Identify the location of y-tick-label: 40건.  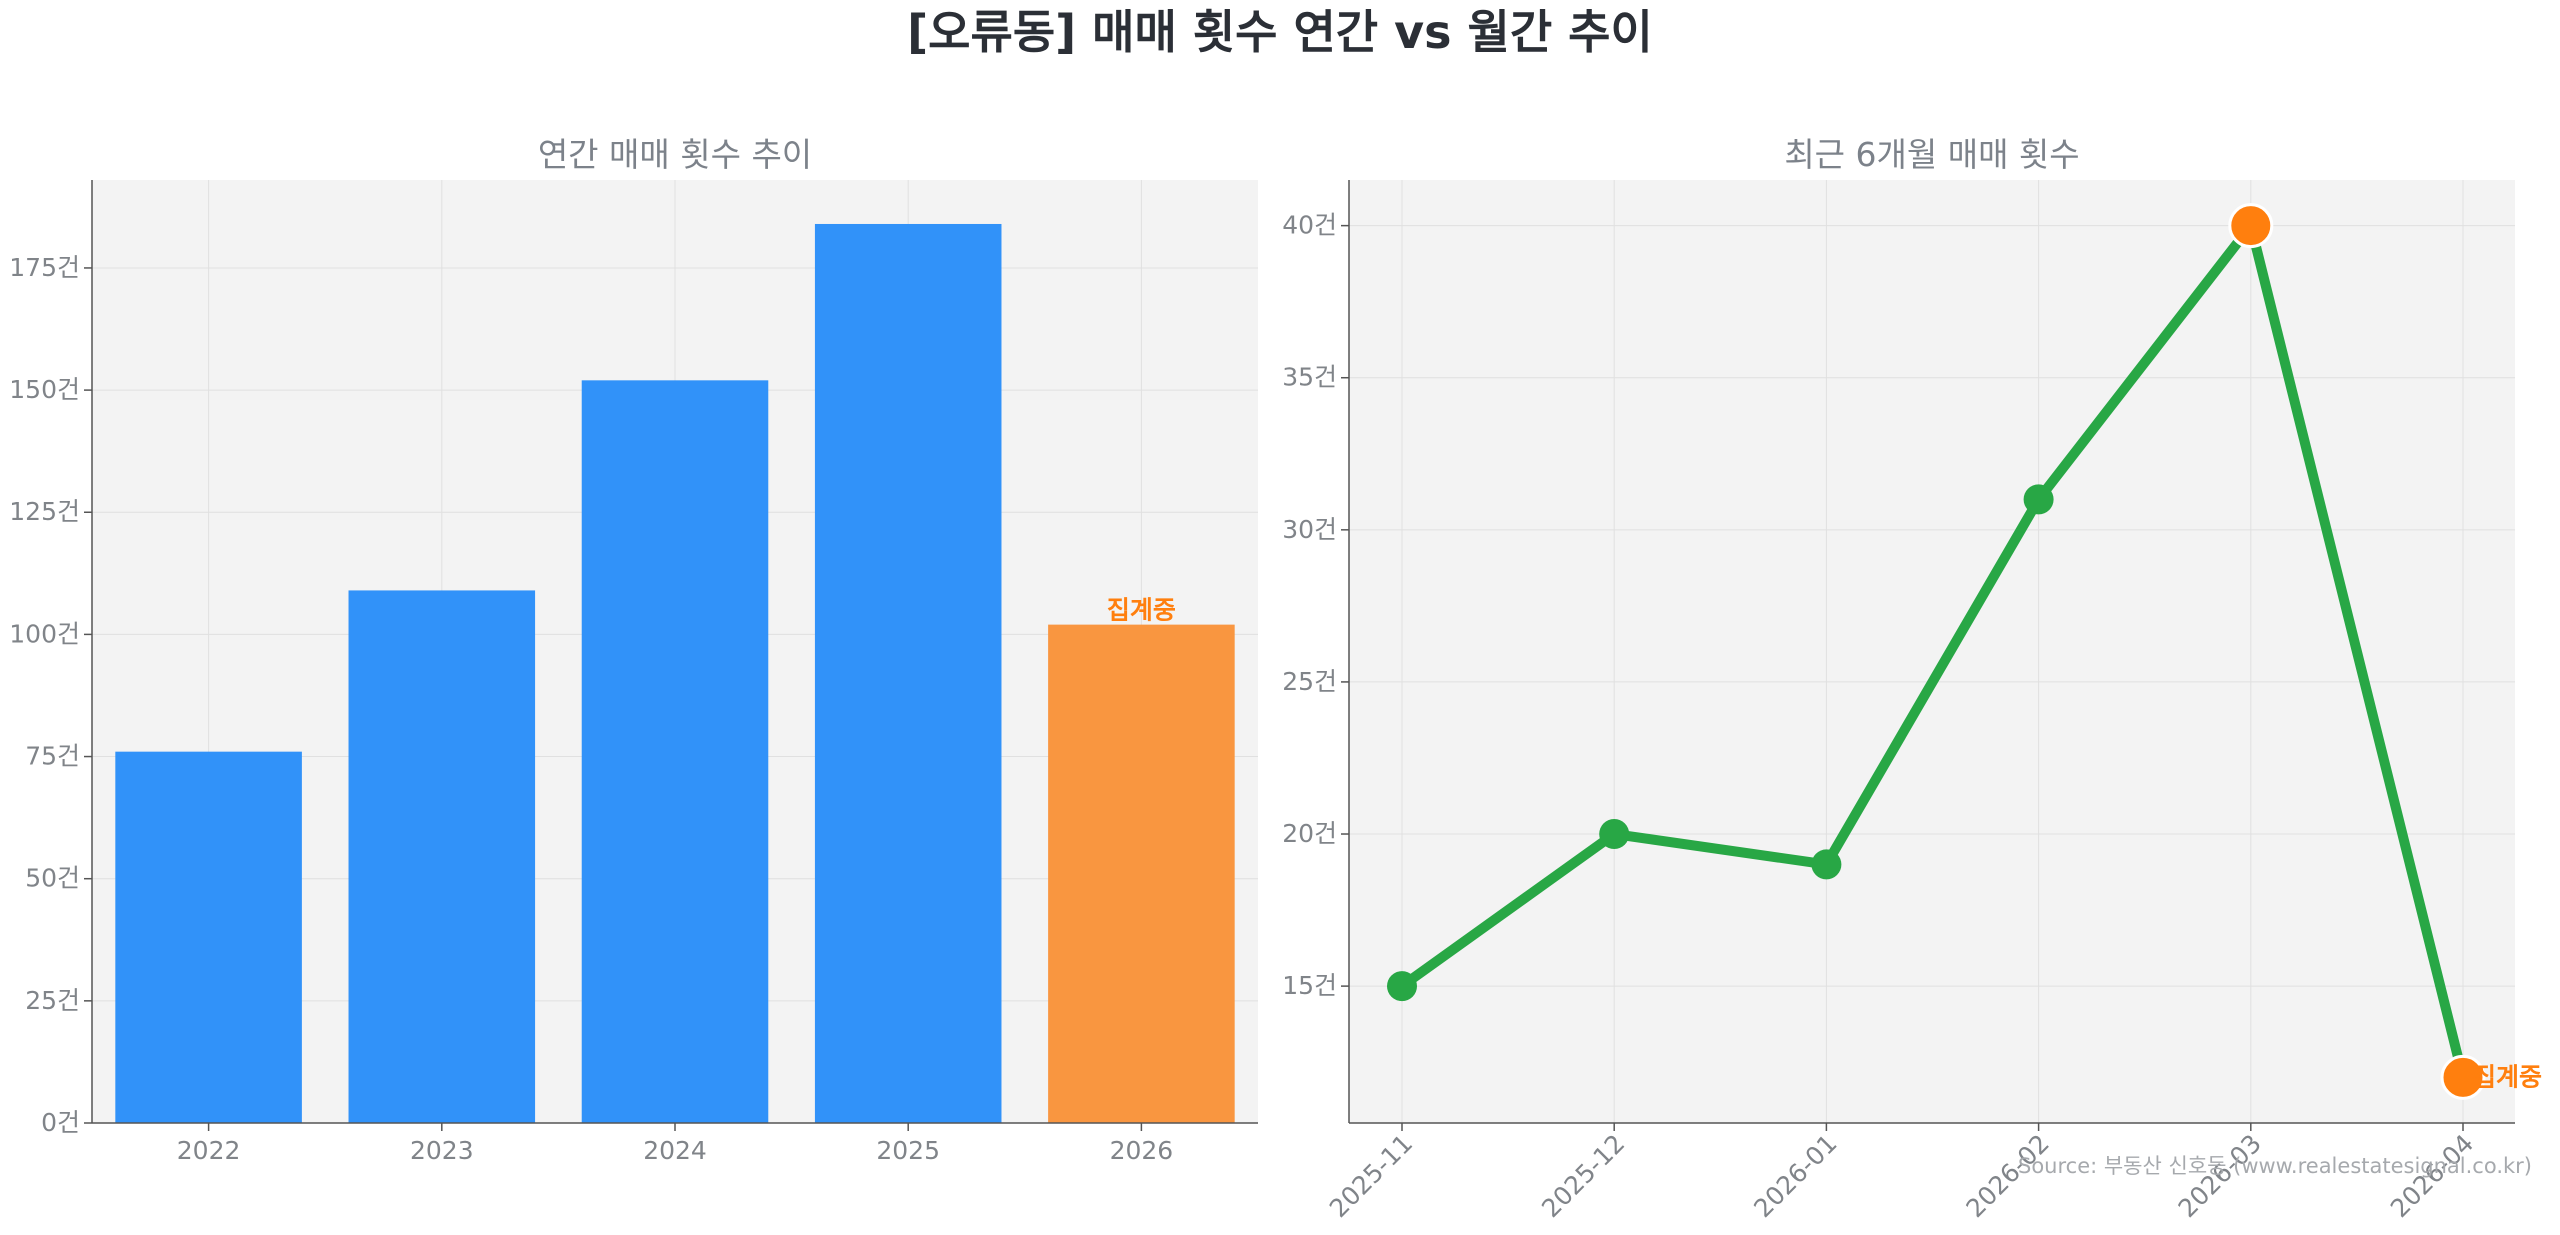
(1309, 225).